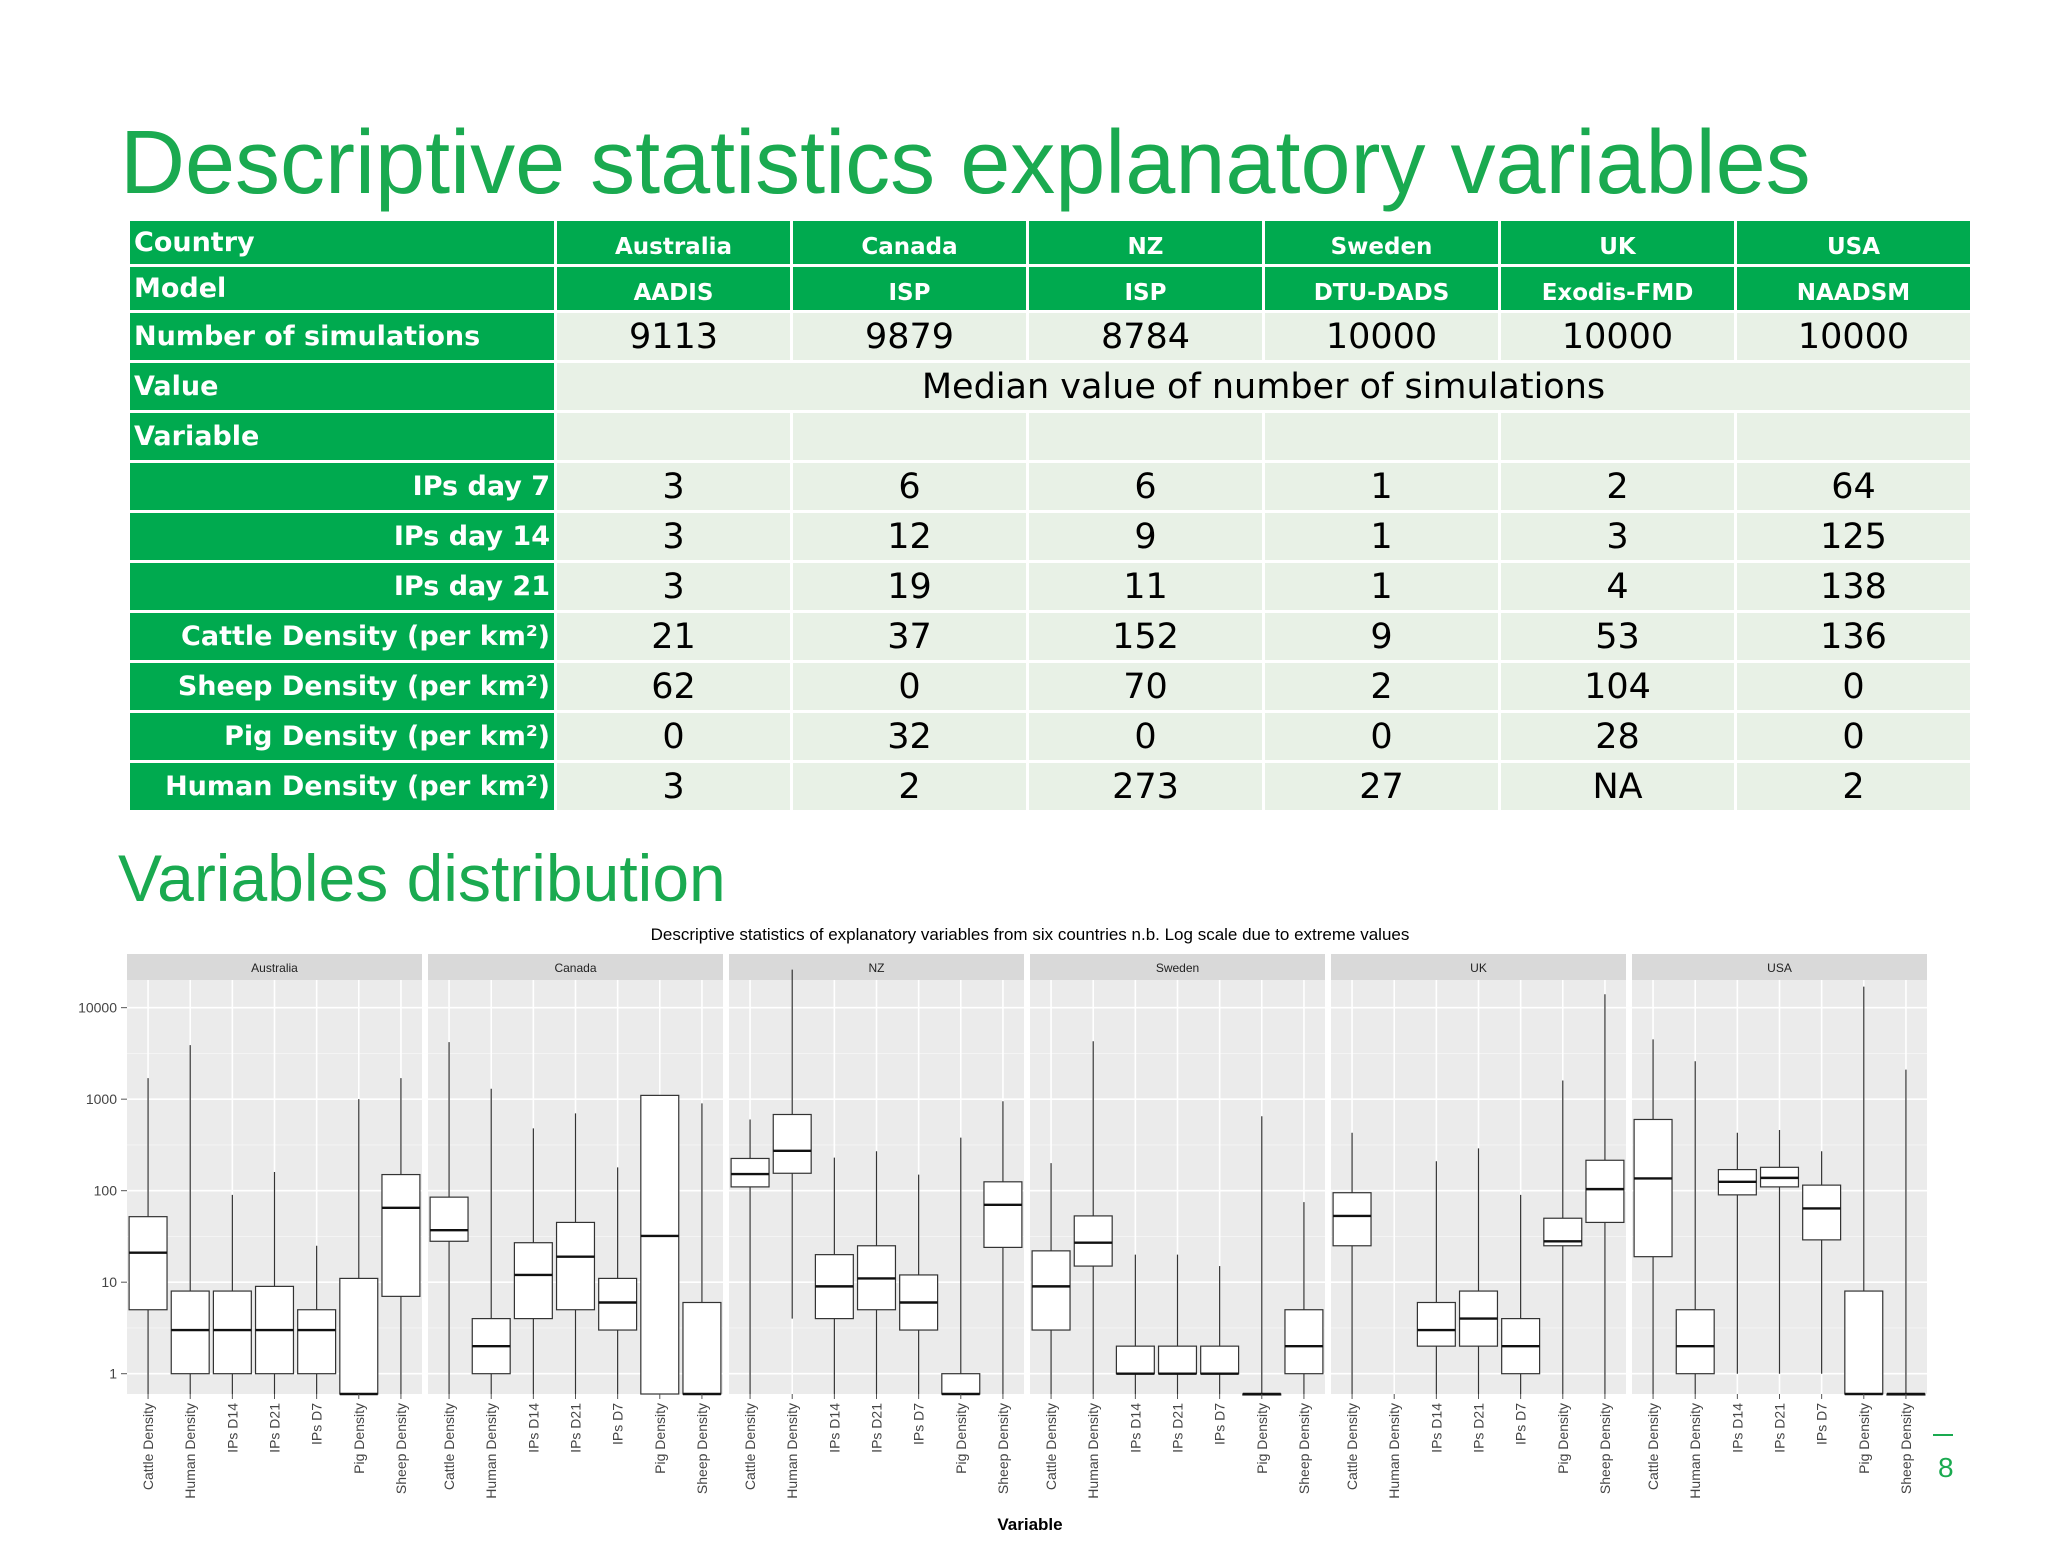 The height and width of the screenshot is (1541, 2048). I want to click on table-cell: 8784, so click(1145, 336).